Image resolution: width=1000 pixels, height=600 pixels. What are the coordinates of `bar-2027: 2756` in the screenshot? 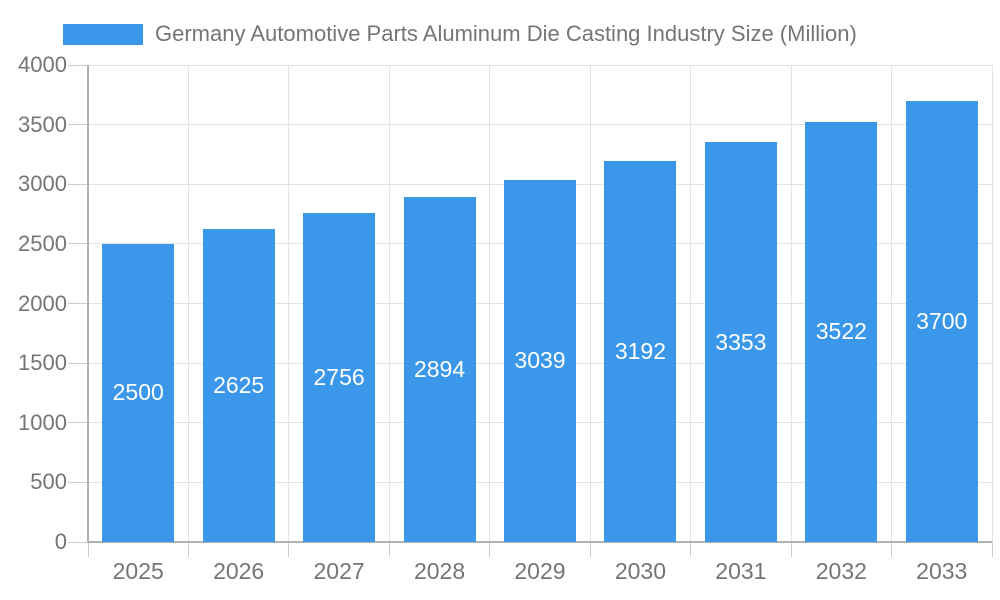 It's located at (339, 377).